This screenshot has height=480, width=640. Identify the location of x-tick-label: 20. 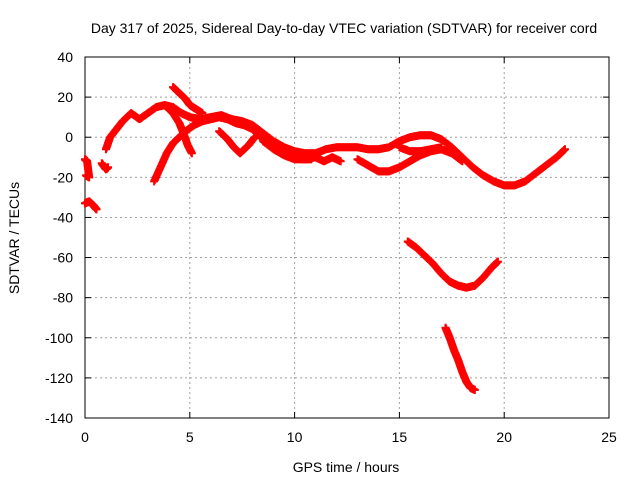
(504, 437).